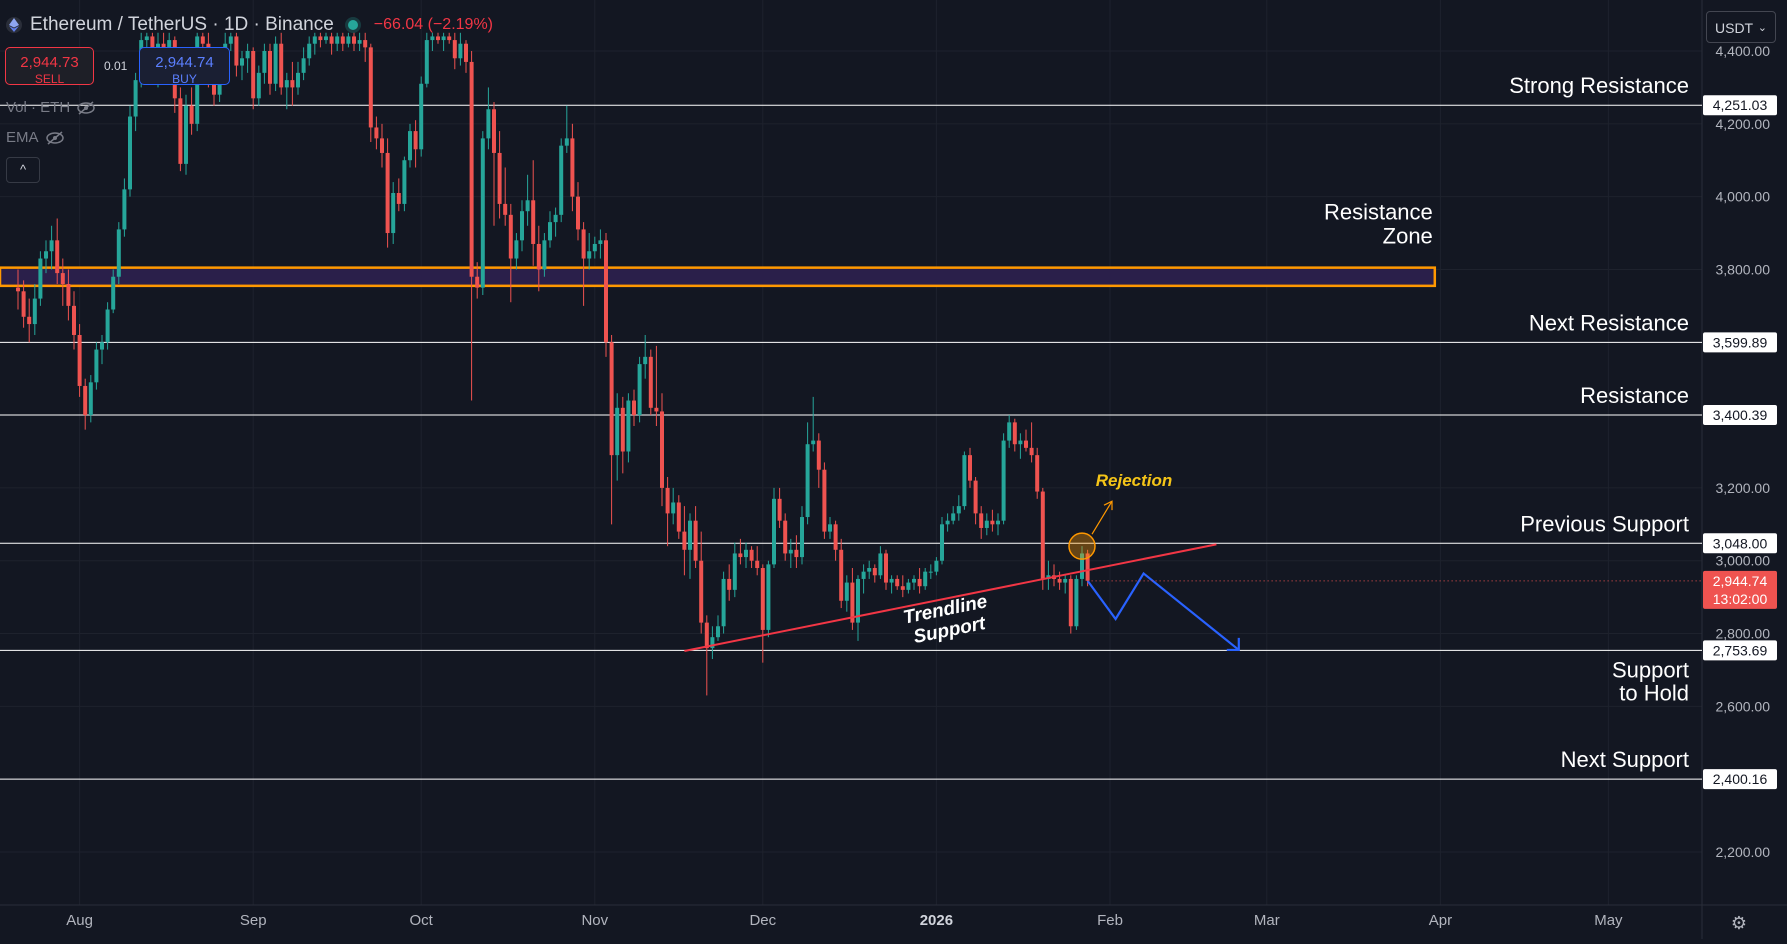 This screenshot has width=1787, height=944. What do you see at coordinates (1740, 543) in the screenshot?
I see `level-price-badge-text: 3,048.00` at bounding box center [1740, 543].